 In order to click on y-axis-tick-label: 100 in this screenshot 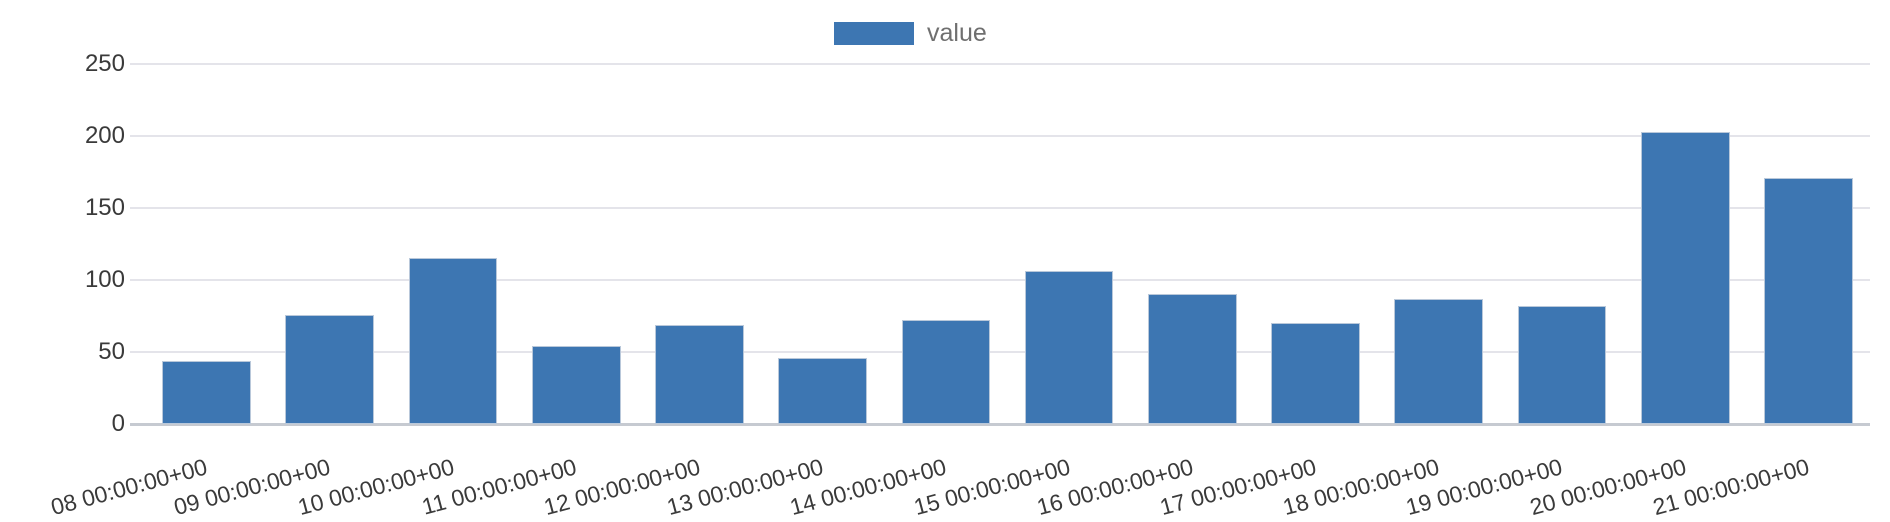, I will do `click(104, 279)`.